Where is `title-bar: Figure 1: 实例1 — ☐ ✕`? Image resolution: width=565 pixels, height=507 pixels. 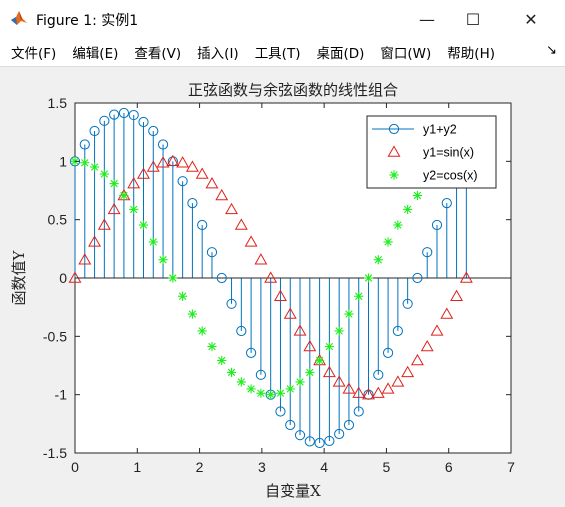 title-bar: Figure 1: 实例1 — ☐ ✕ is located at coordinates (282, 19).